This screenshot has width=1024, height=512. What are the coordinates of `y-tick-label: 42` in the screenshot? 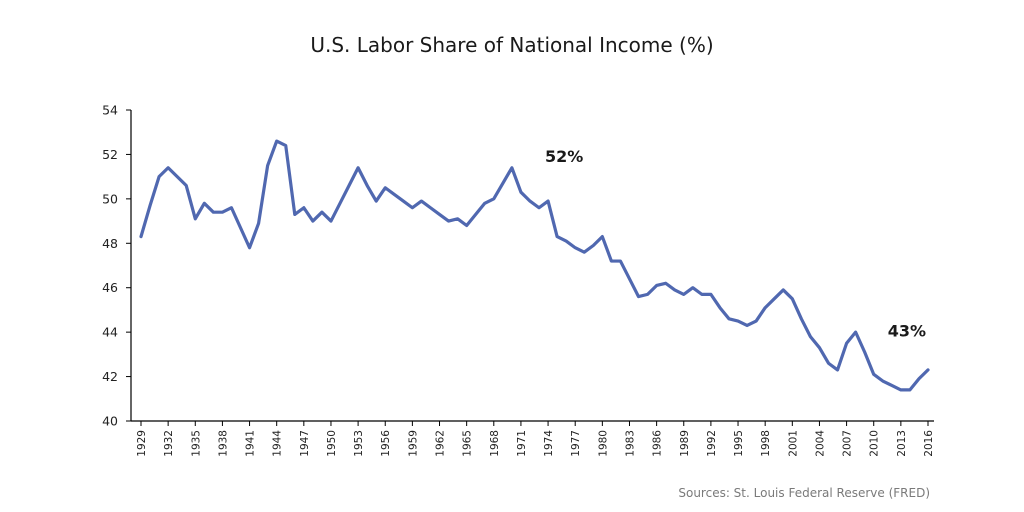 It's located at (110, 376).